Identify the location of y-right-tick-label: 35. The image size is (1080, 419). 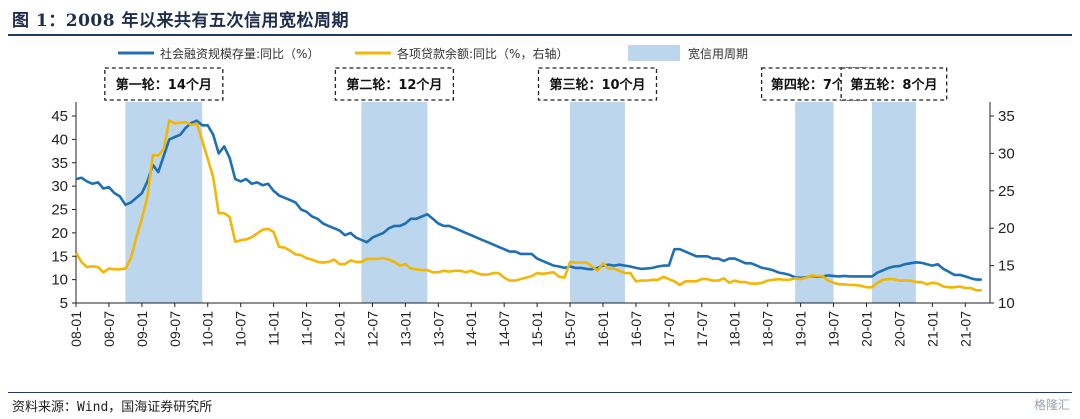
(1006, 116).